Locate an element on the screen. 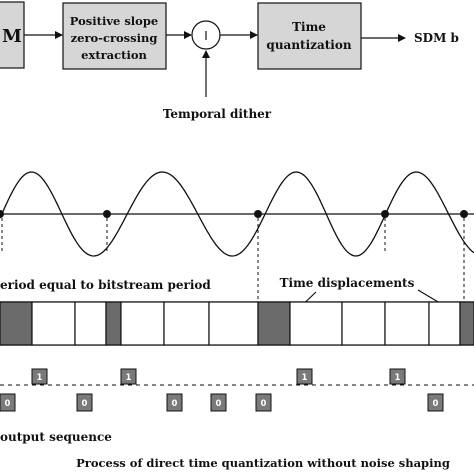  output-pulse-sequence: 1 1 1 1 0 0 0 0 0 0 is located at coordinates (222, 390).